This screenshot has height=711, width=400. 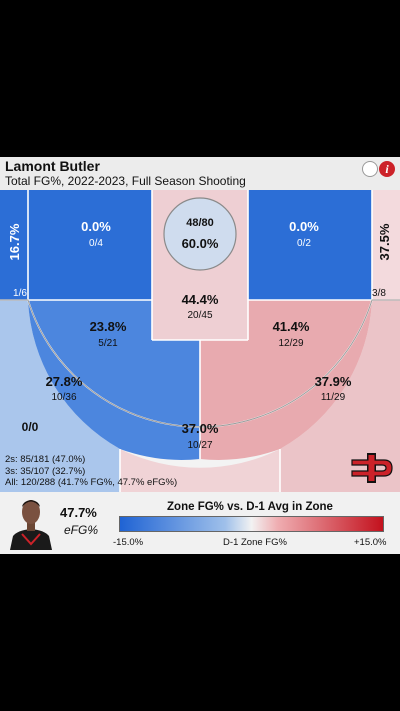 I want to click on legend-title: Zone FG% vs. D-1 Avg in Zone, so click(x=250, y=507).